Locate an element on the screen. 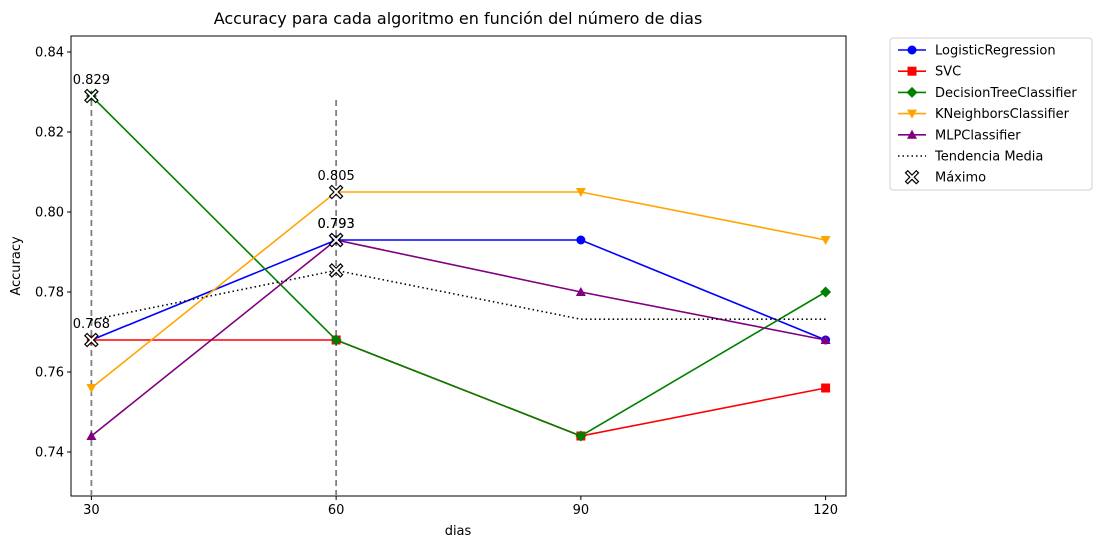 Image resolution: width=1102 pixels, height=548 pixels. y-tick-label: 0.74 is located at coordinates (49, 453).